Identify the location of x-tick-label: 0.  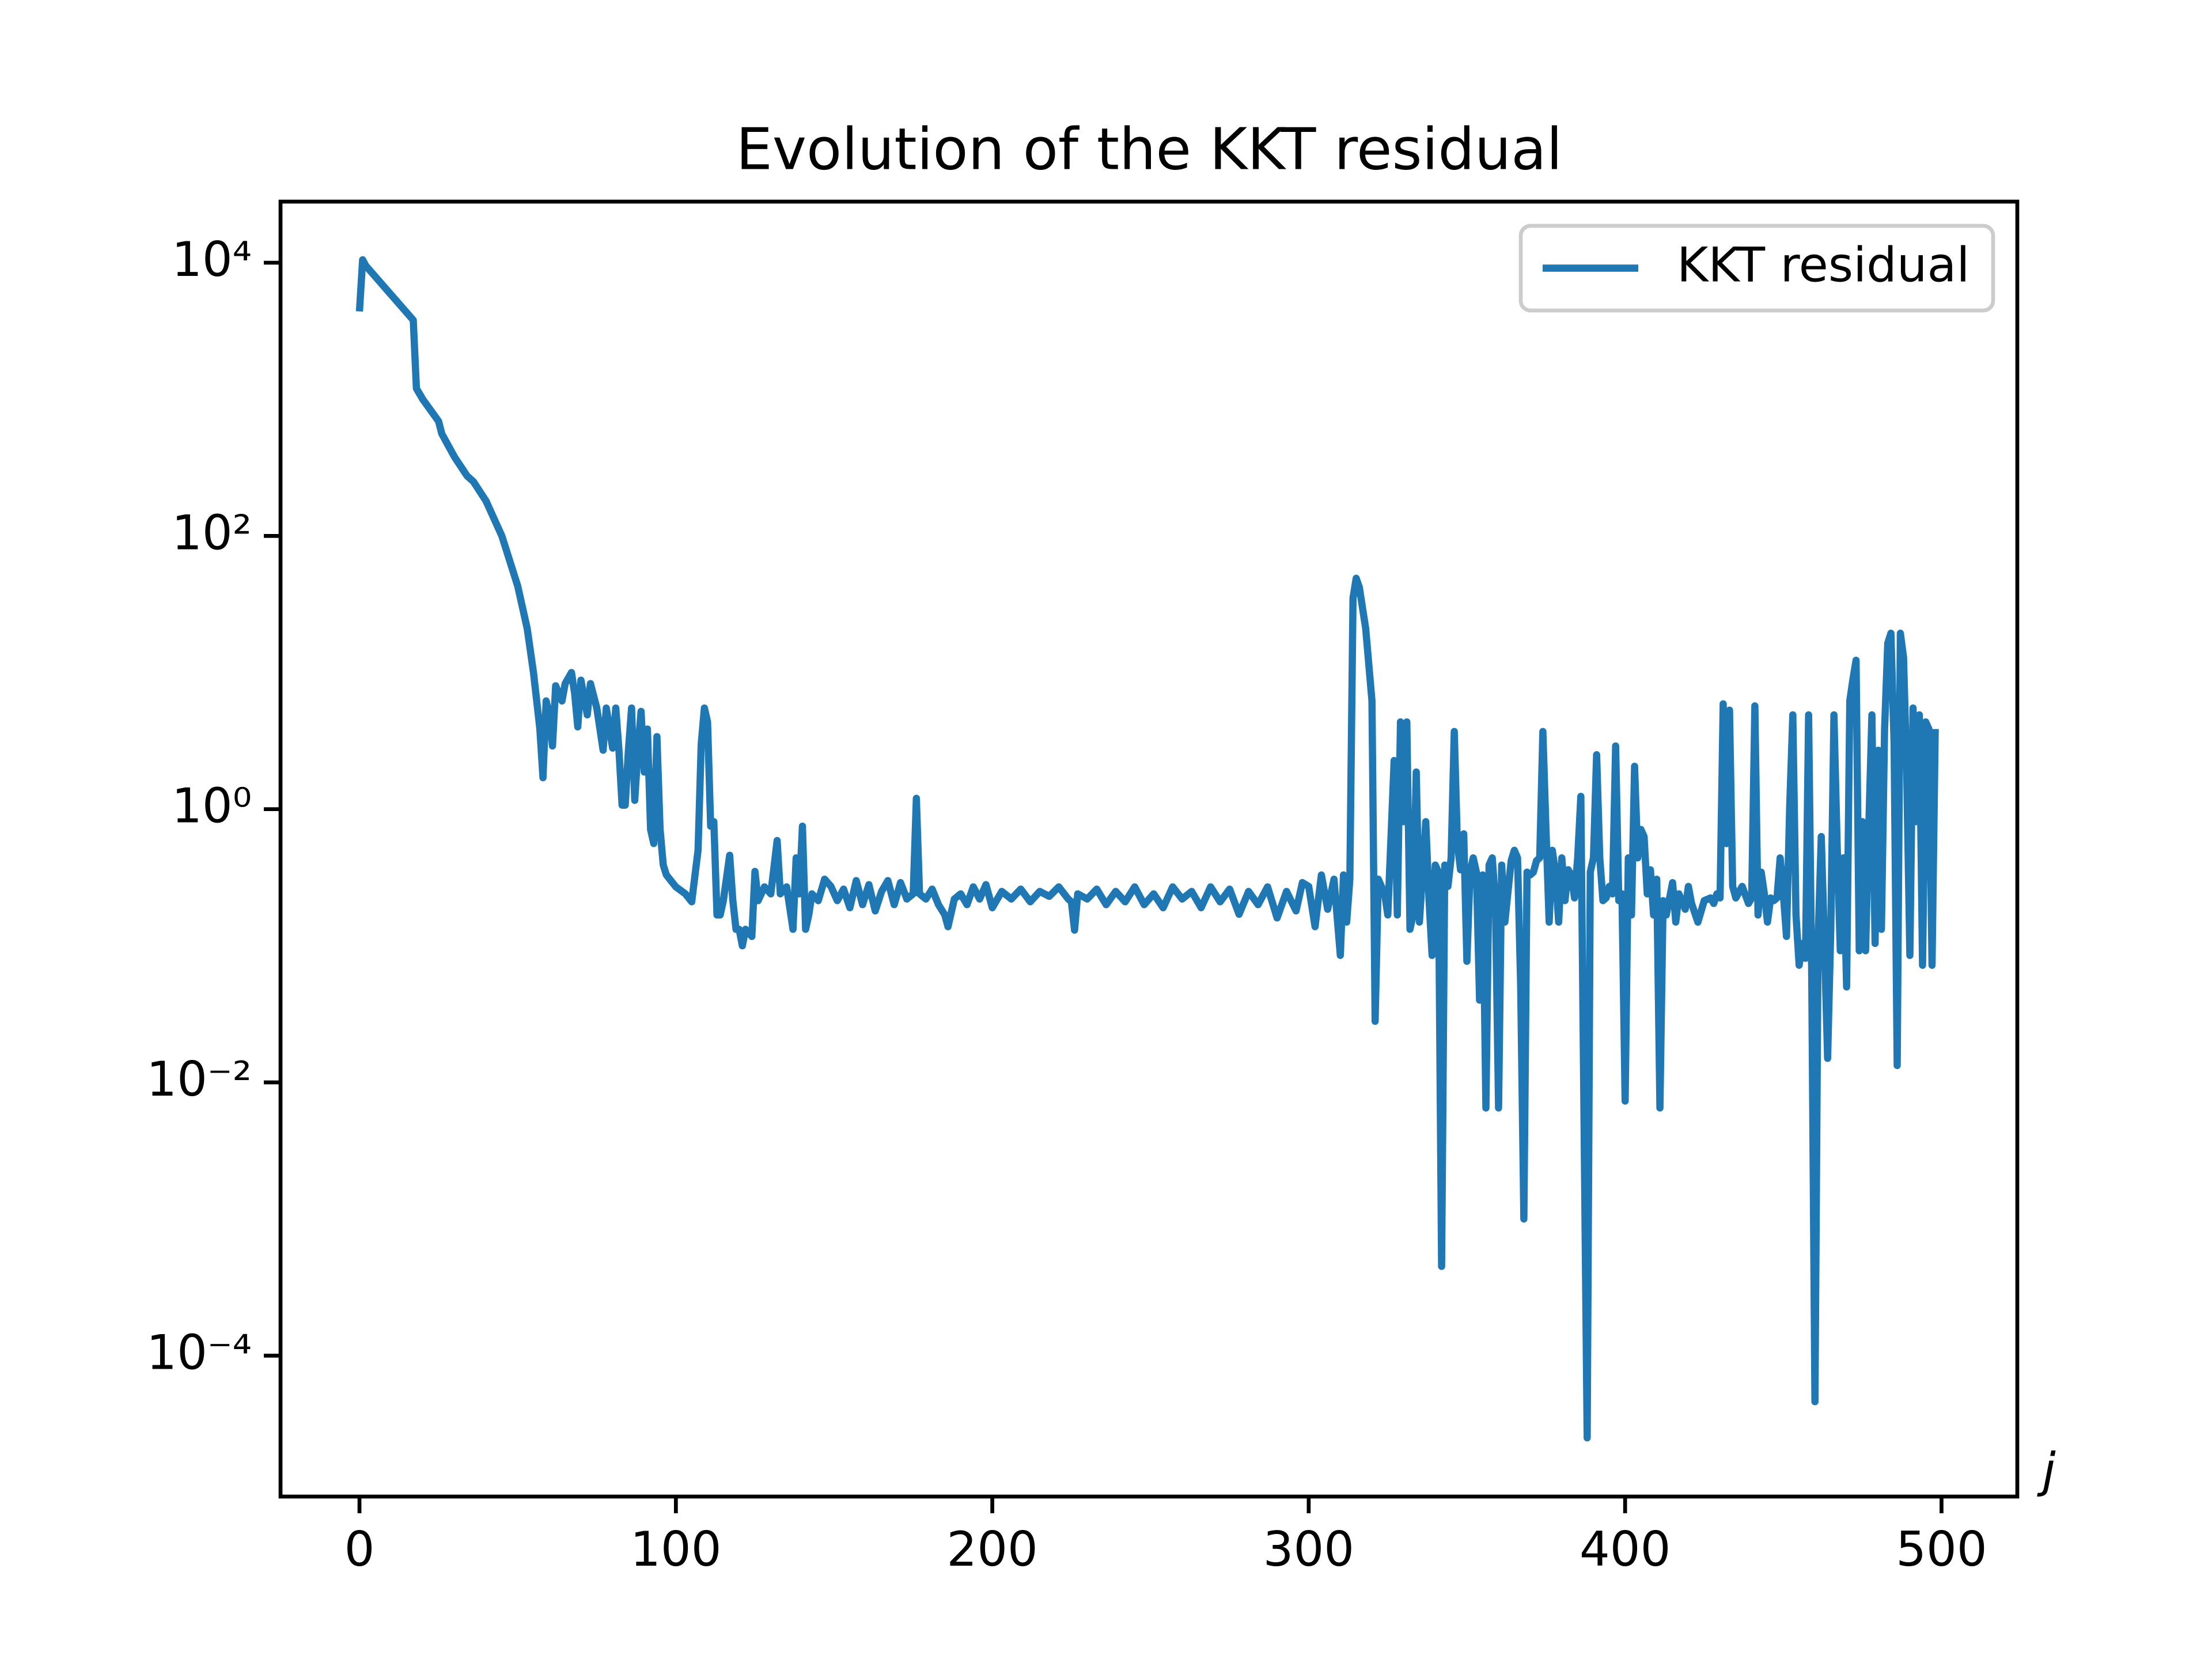
(359, 1549).